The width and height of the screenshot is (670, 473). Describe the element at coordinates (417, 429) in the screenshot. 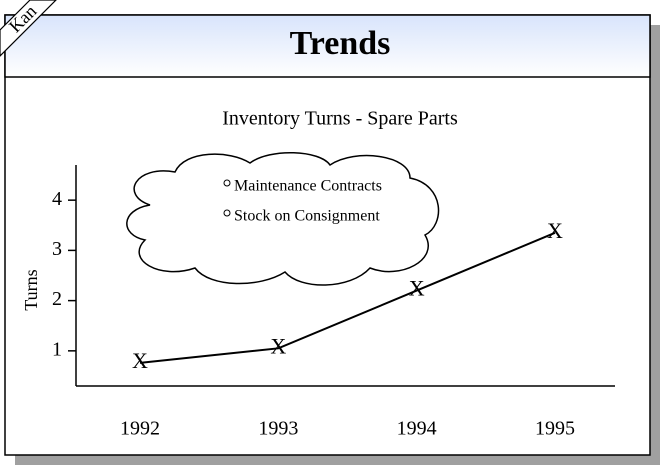

I see `x-tick-label: 1994` at that location.